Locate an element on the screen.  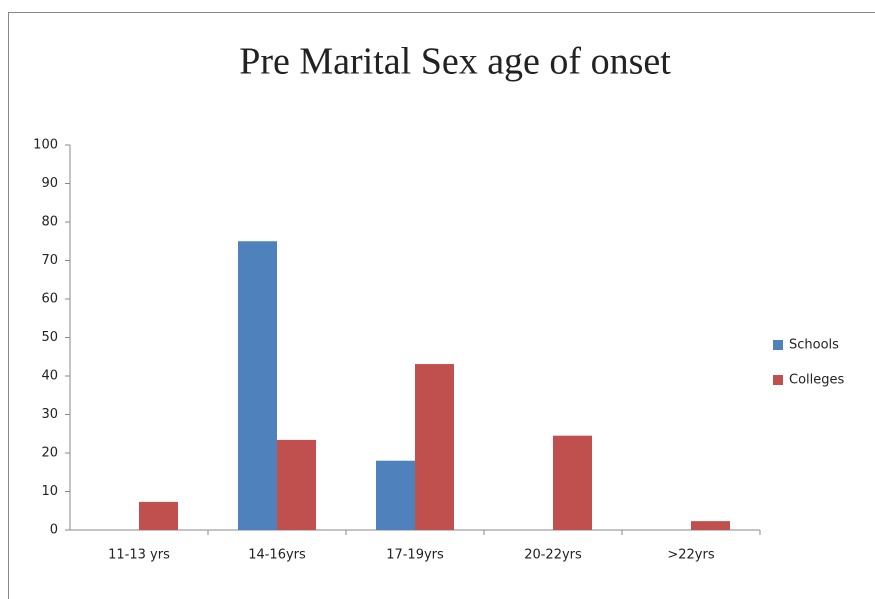
y-tick-label: 10 is located at coordinates (49, 491).